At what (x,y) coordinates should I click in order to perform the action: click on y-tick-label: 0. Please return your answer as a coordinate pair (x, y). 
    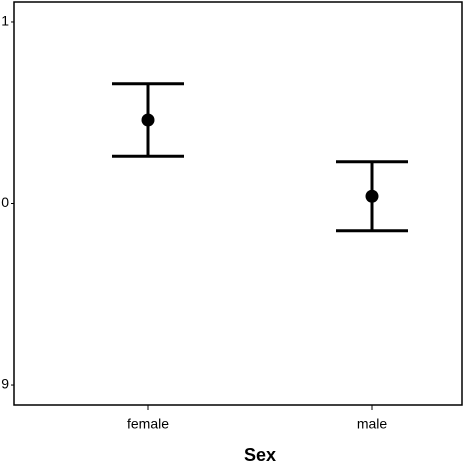
    Looking at the image, I should click on (5, 202).